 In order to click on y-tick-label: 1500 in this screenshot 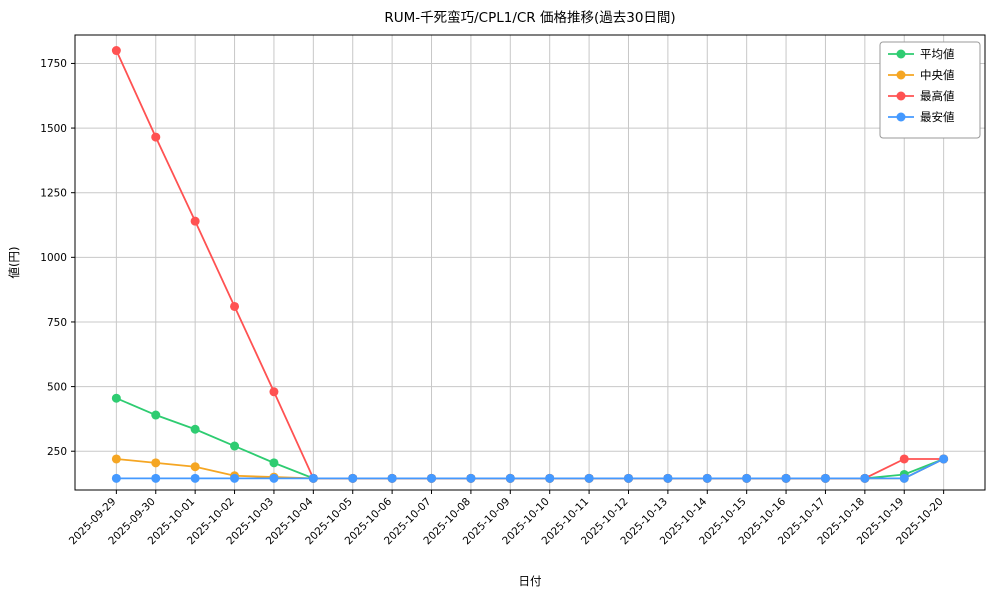, I will do `click(53, 129)`.